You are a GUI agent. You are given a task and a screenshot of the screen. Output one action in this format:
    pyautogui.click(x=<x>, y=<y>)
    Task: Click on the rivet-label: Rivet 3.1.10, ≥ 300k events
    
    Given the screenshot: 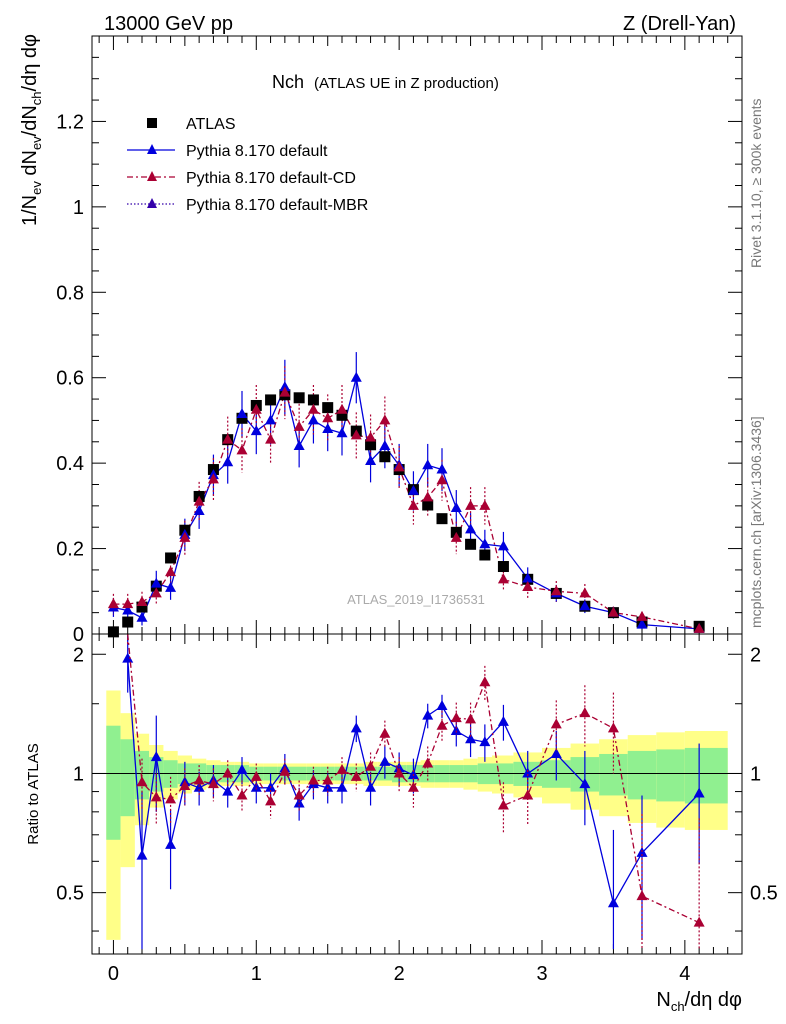 What is the action you would take?
    pyautogui.click(x=756, y=183)
    